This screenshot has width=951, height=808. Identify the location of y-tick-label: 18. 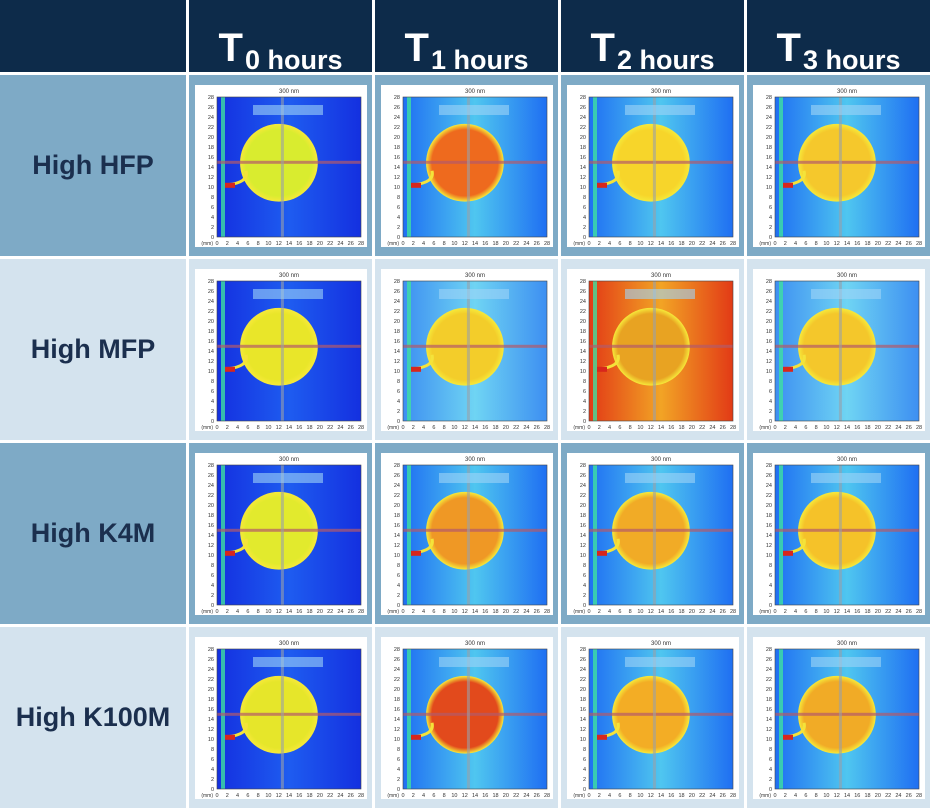
(210, 148).